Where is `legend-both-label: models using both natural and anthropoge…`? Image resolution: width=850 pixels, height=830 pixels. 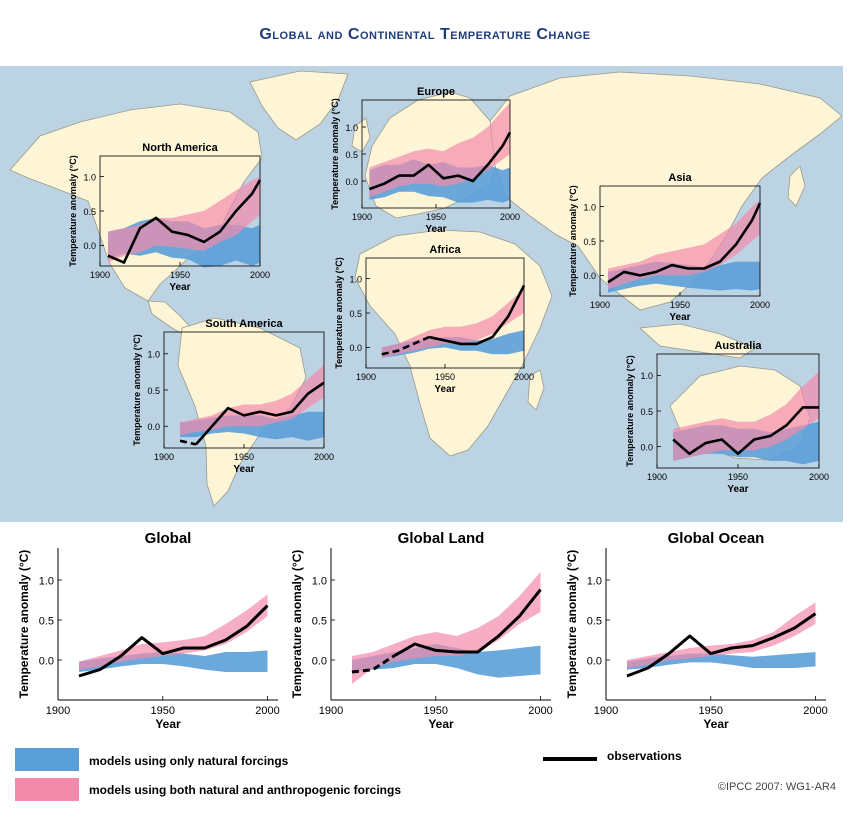
legend-both-label: models using both natural and anthropoge… is located at coordinates (245, 790).